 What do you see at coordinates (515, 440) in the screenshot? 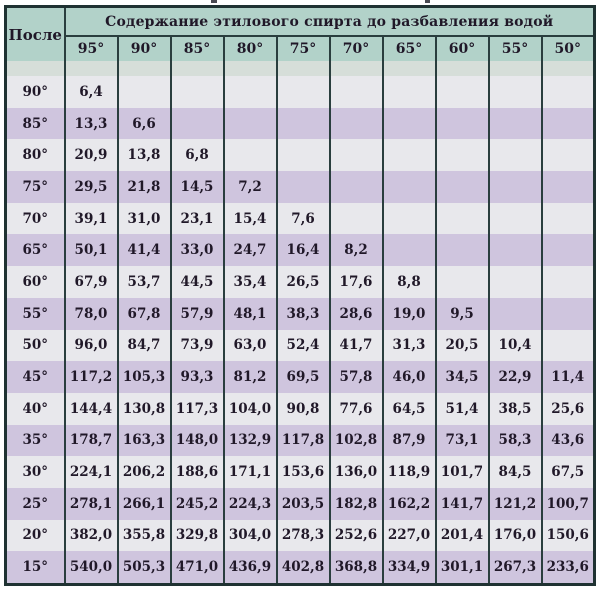
I see `value-cell: 58,3` at bounding box center [515, 440].